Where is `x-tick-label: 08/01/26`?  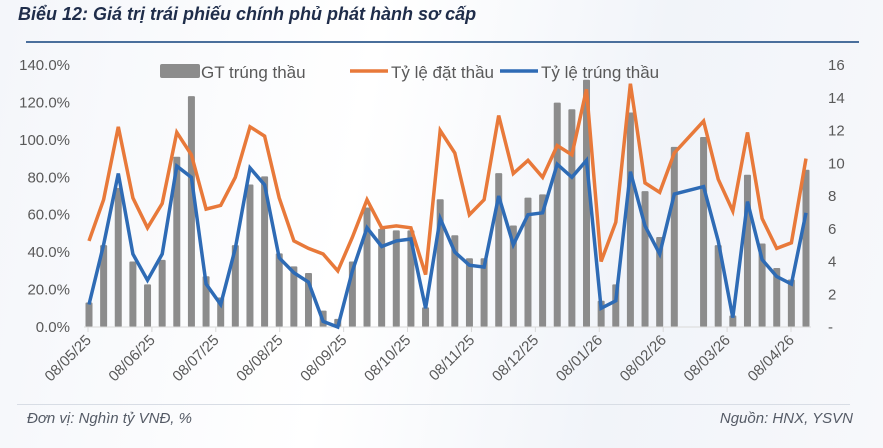
x-tick-label: 08/01/26 is located at coordinates (579, 358).